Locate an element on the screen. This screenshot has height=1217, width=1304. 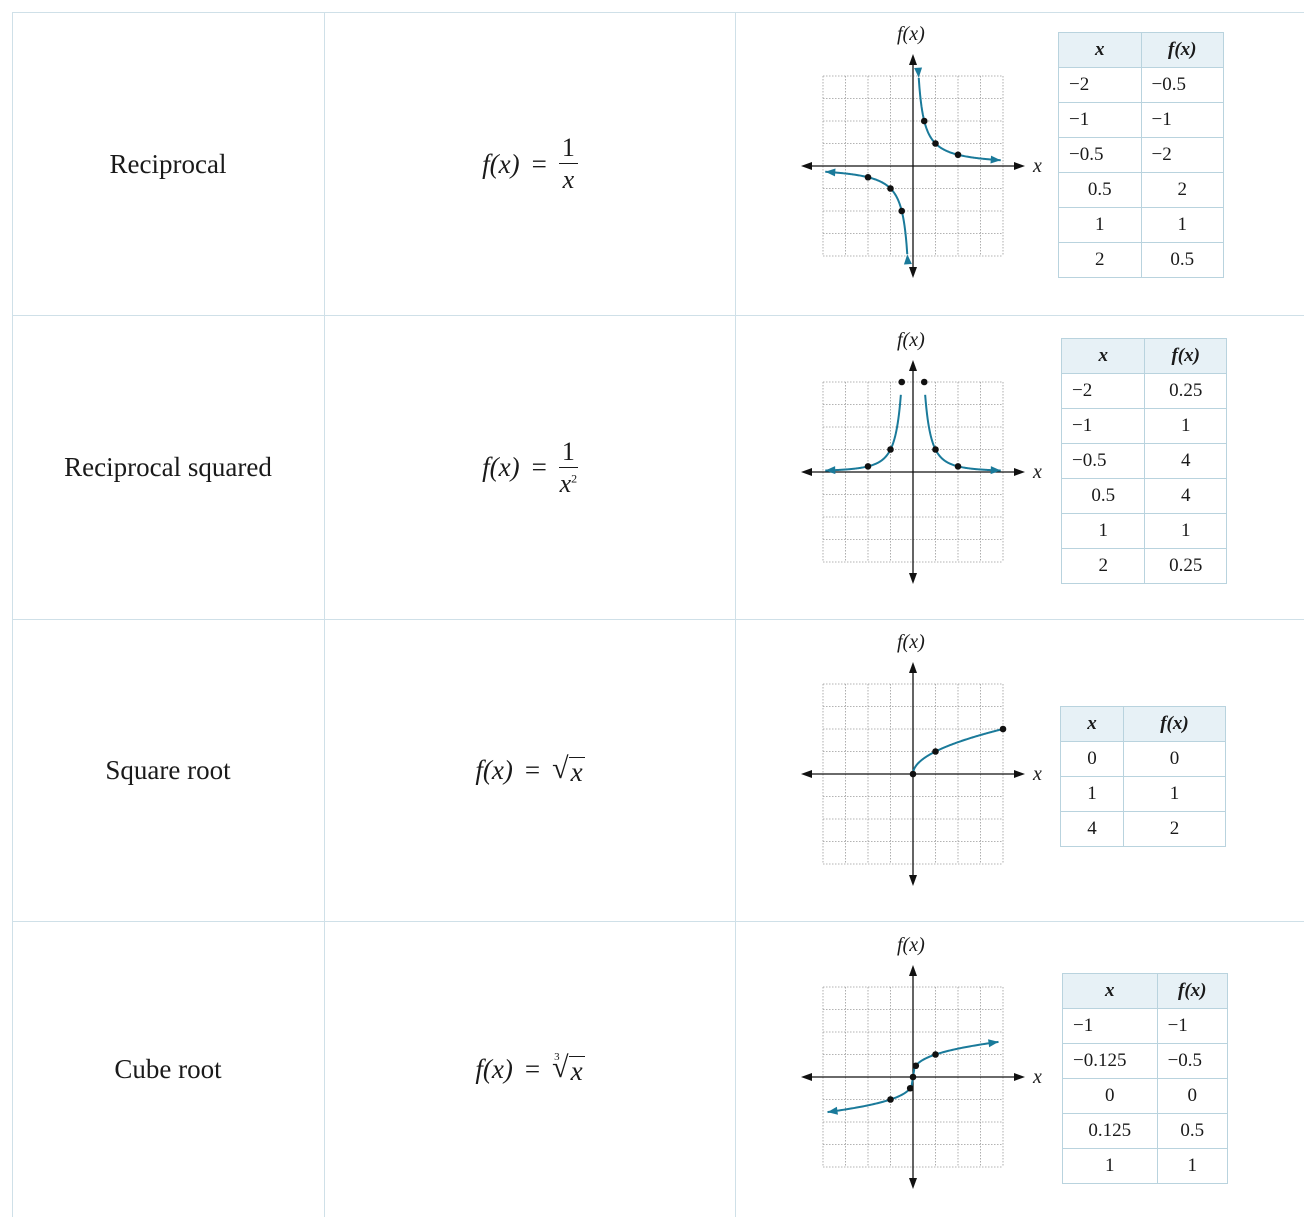
graph-square-root: x f(x) is located at coordinates (921, 758).